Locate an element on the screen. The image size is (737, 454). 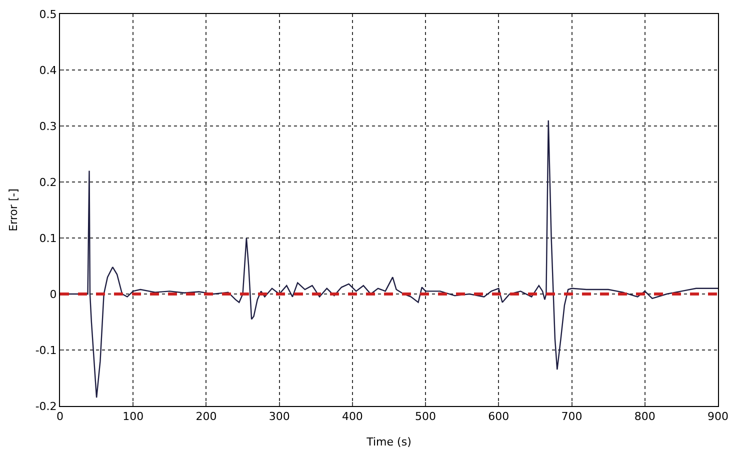
x-tick-label: 600 is located at coordinates (499, 417).